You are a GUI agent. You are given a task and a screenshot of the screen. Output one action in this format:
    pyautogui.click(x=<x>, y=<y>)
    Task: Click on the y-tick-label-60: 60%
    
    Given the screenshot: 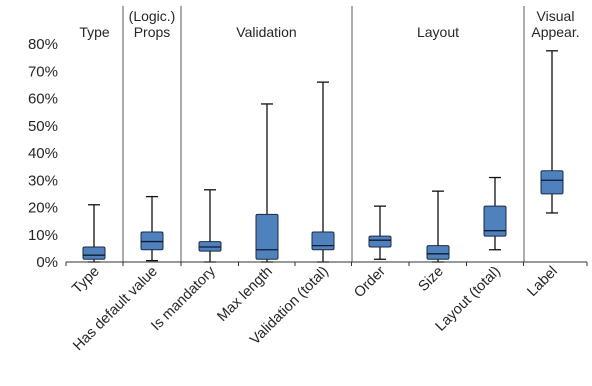 What is the action you would take?
    pyautogui.click(x=43, y=99)
    